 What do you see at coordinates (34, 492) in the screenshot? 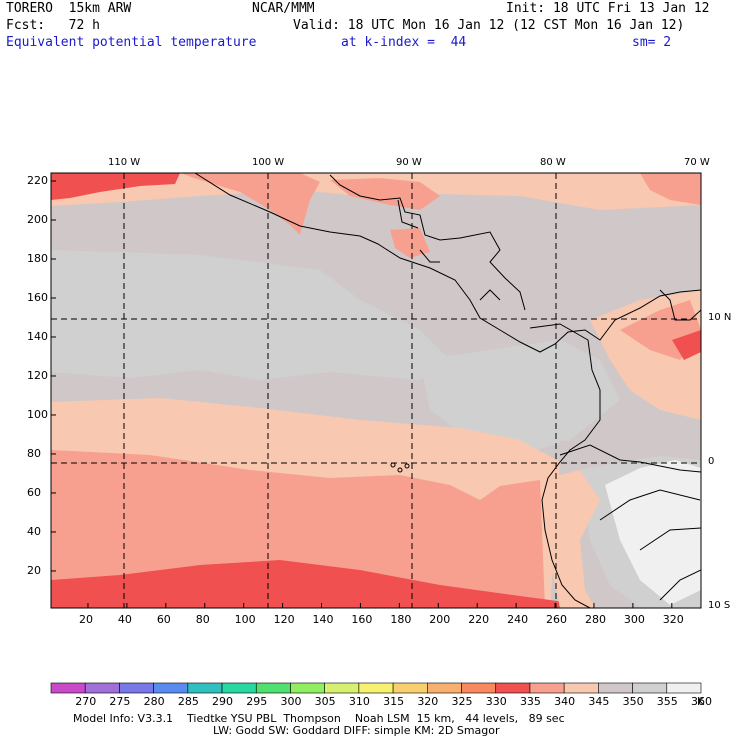
I see `y-tick-label: 60` at bounding box center [34, 492].